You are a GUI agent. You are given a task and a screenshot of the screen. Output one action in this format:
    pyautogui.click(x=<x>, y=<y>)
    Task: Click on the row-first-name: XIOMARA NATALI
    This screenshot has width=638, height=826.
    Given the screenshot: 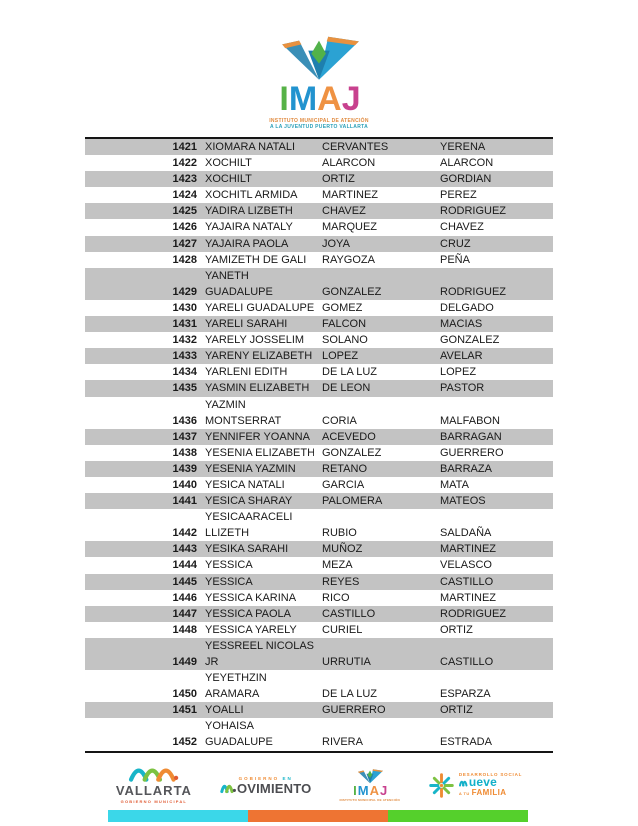 What is the action you would take?
    pyautogui.click(x=250, y=147)
    